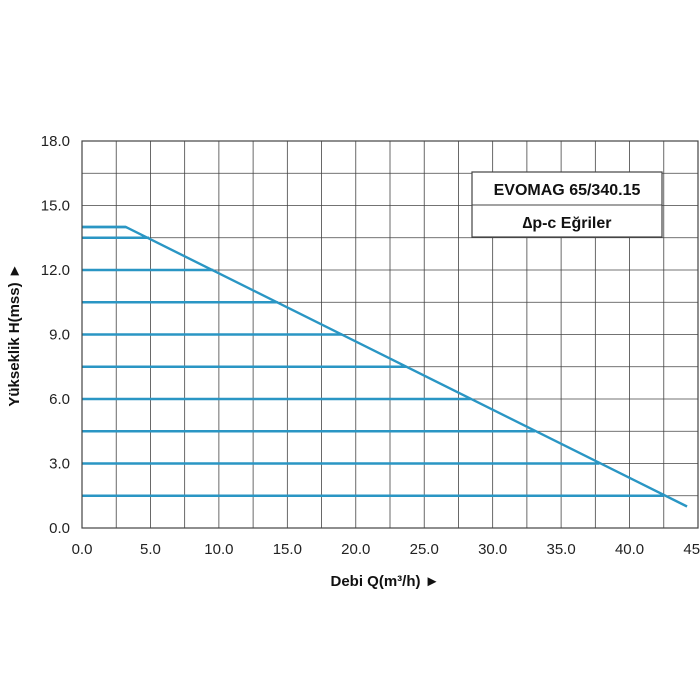  Describe the element at coordinates (384, 581) in the screenshot. I see `x-axis-title: Debi Q(m³/h) ►` at that location.